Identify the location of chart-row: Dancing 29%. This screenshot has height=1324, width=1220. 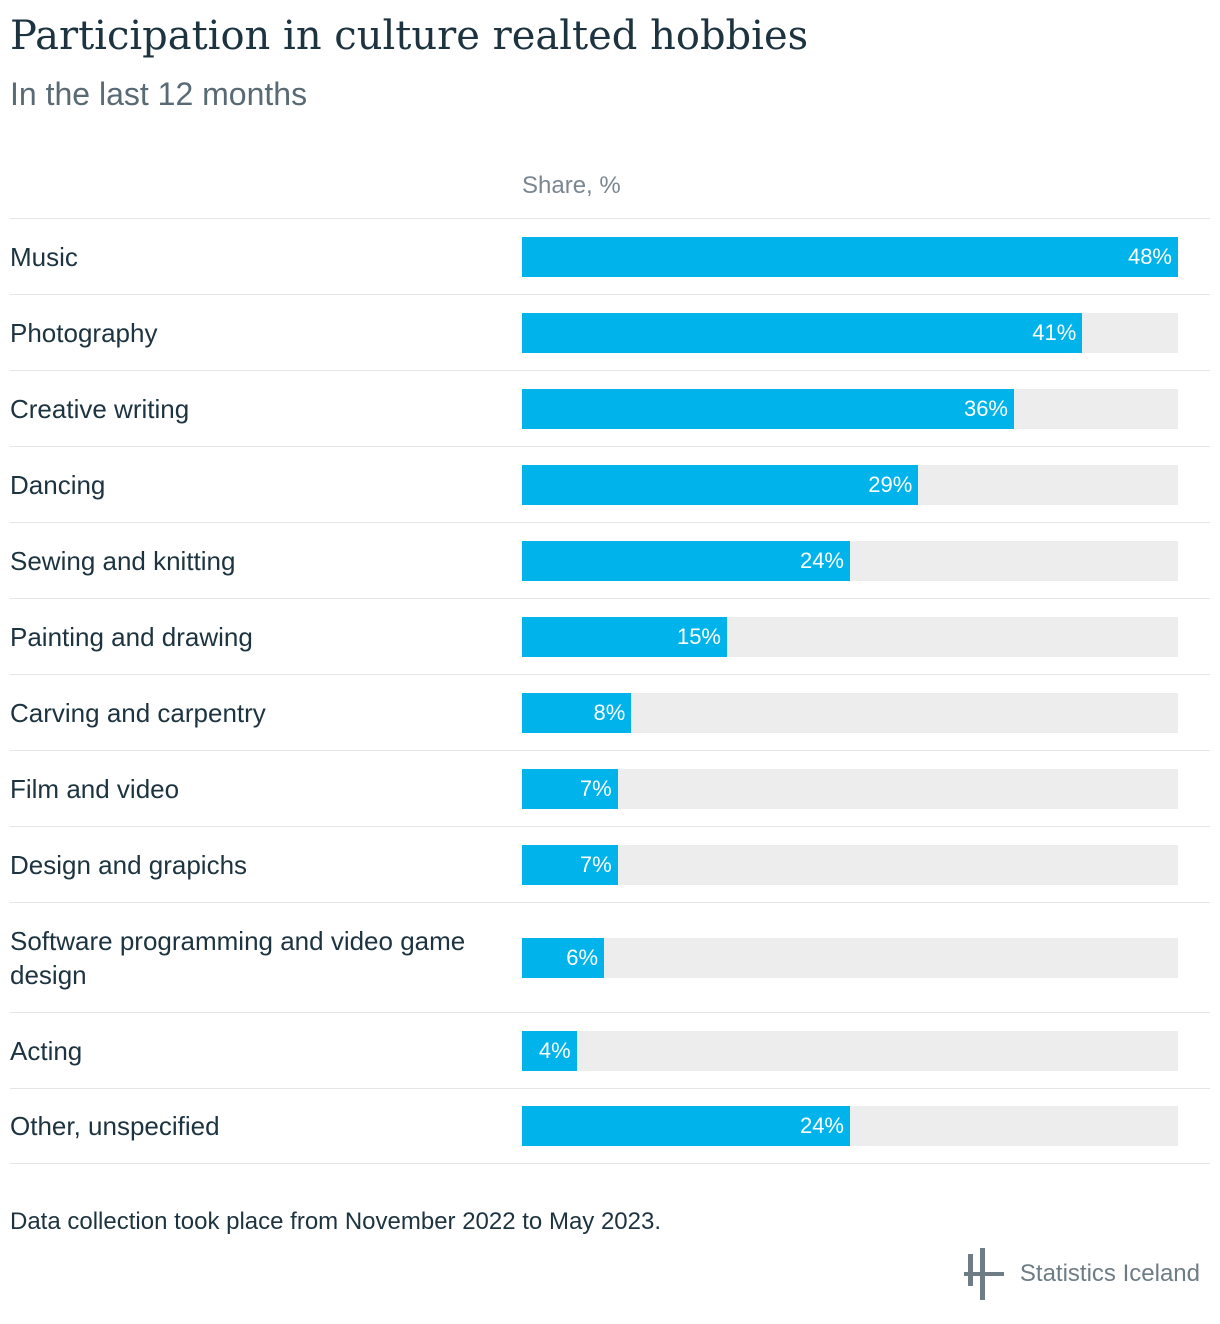
(610, 484).